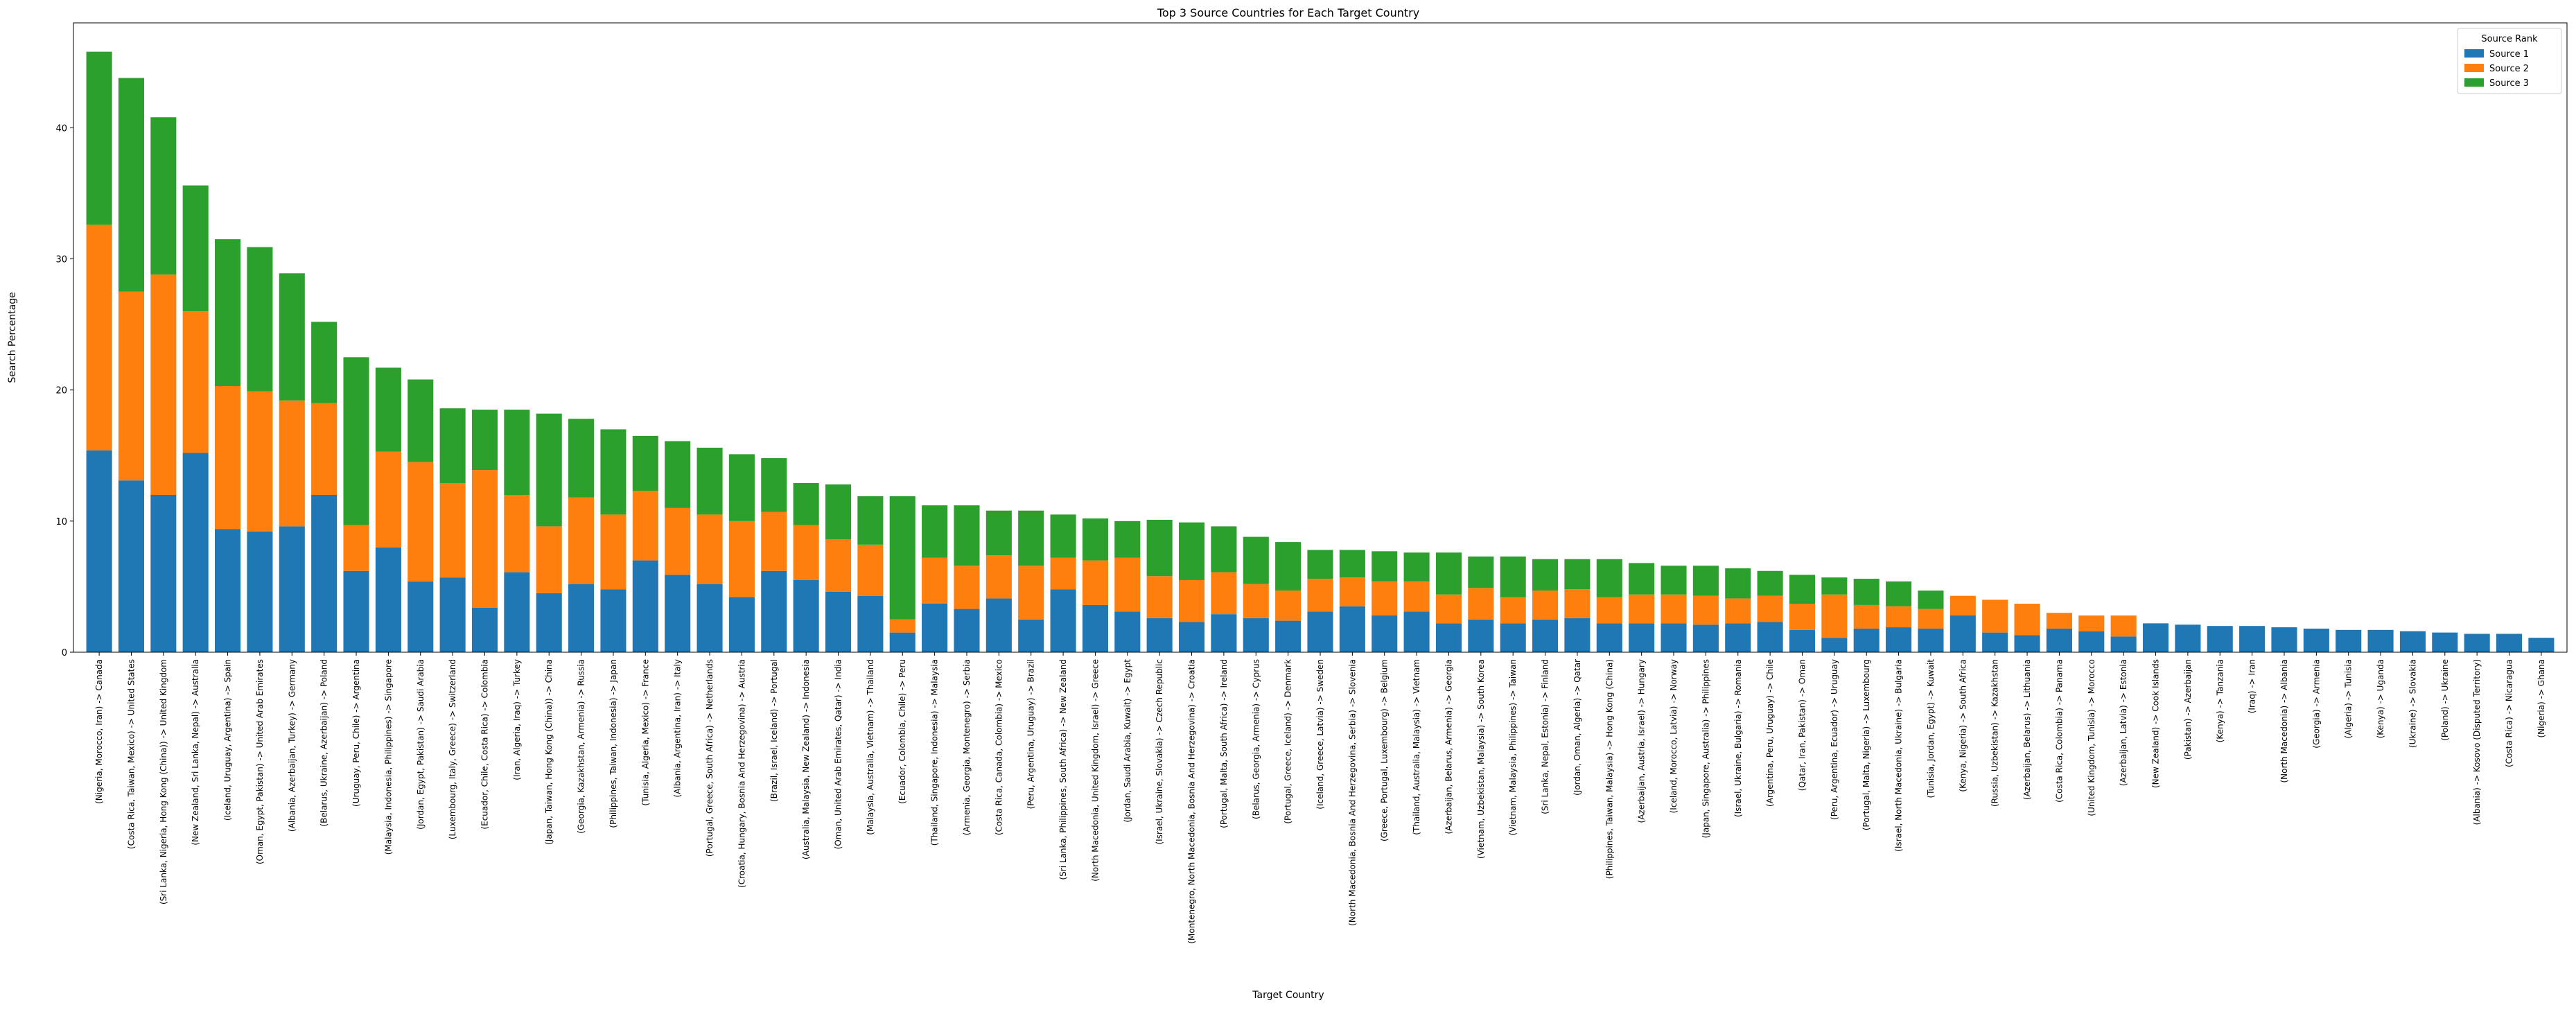 Image resolution: width=2576 pixels, height=1014 pixels. What do you see at coordinates (228, 740) in the screenshot?
I see `x-tick-label: (Iceland, Uruguay, Argentina) -> Spain` at bounding box center [228, 740].